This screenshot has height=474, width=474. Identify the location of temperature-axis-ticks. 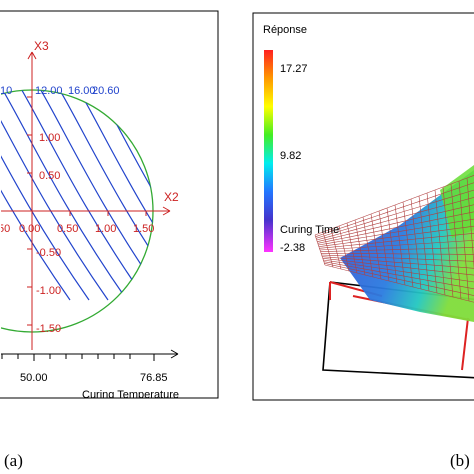
(78, 357).